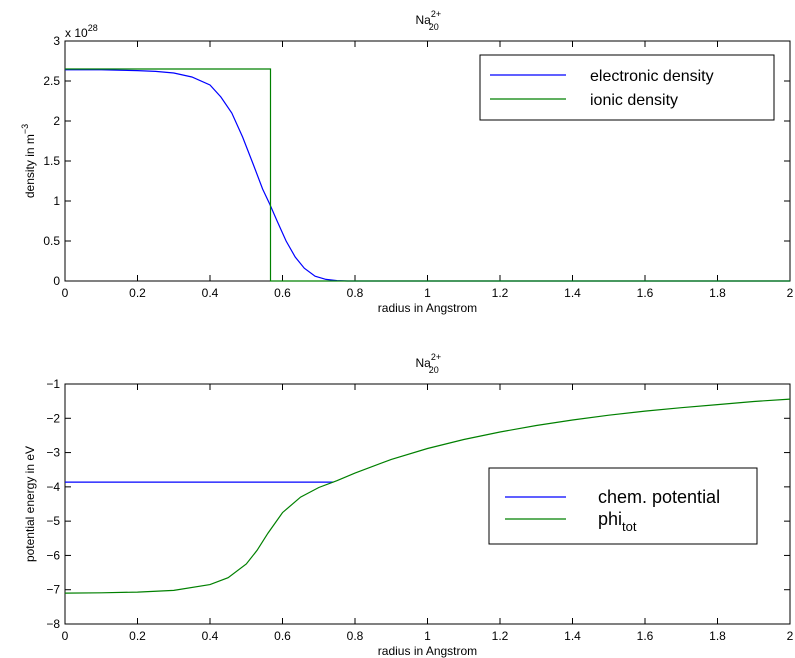 Image resolution: width=795 pixels, height=658 pixels. Describe the element at coordinates (53, 384) in the screenshot. I see `y-tick-label: −1` at that location.